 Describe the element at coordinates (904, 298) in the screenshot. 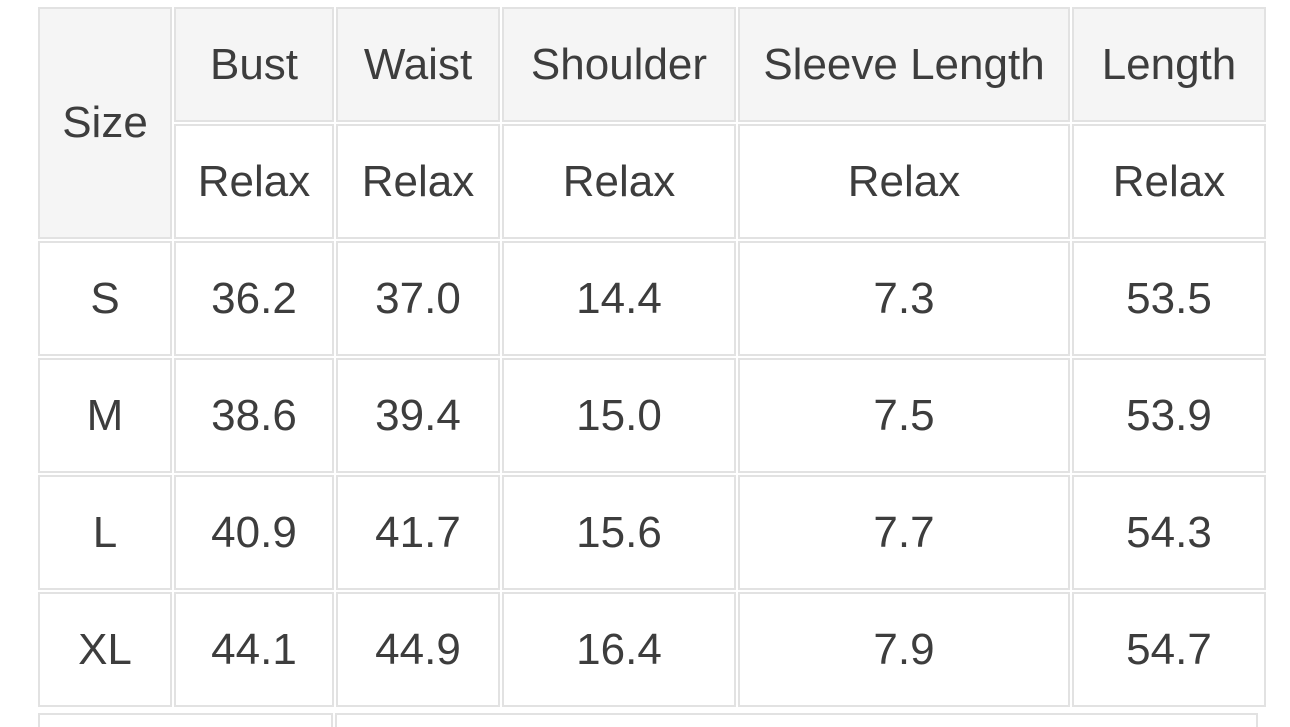

I see `value-cell-sleeve-length: 7.3` at that location.